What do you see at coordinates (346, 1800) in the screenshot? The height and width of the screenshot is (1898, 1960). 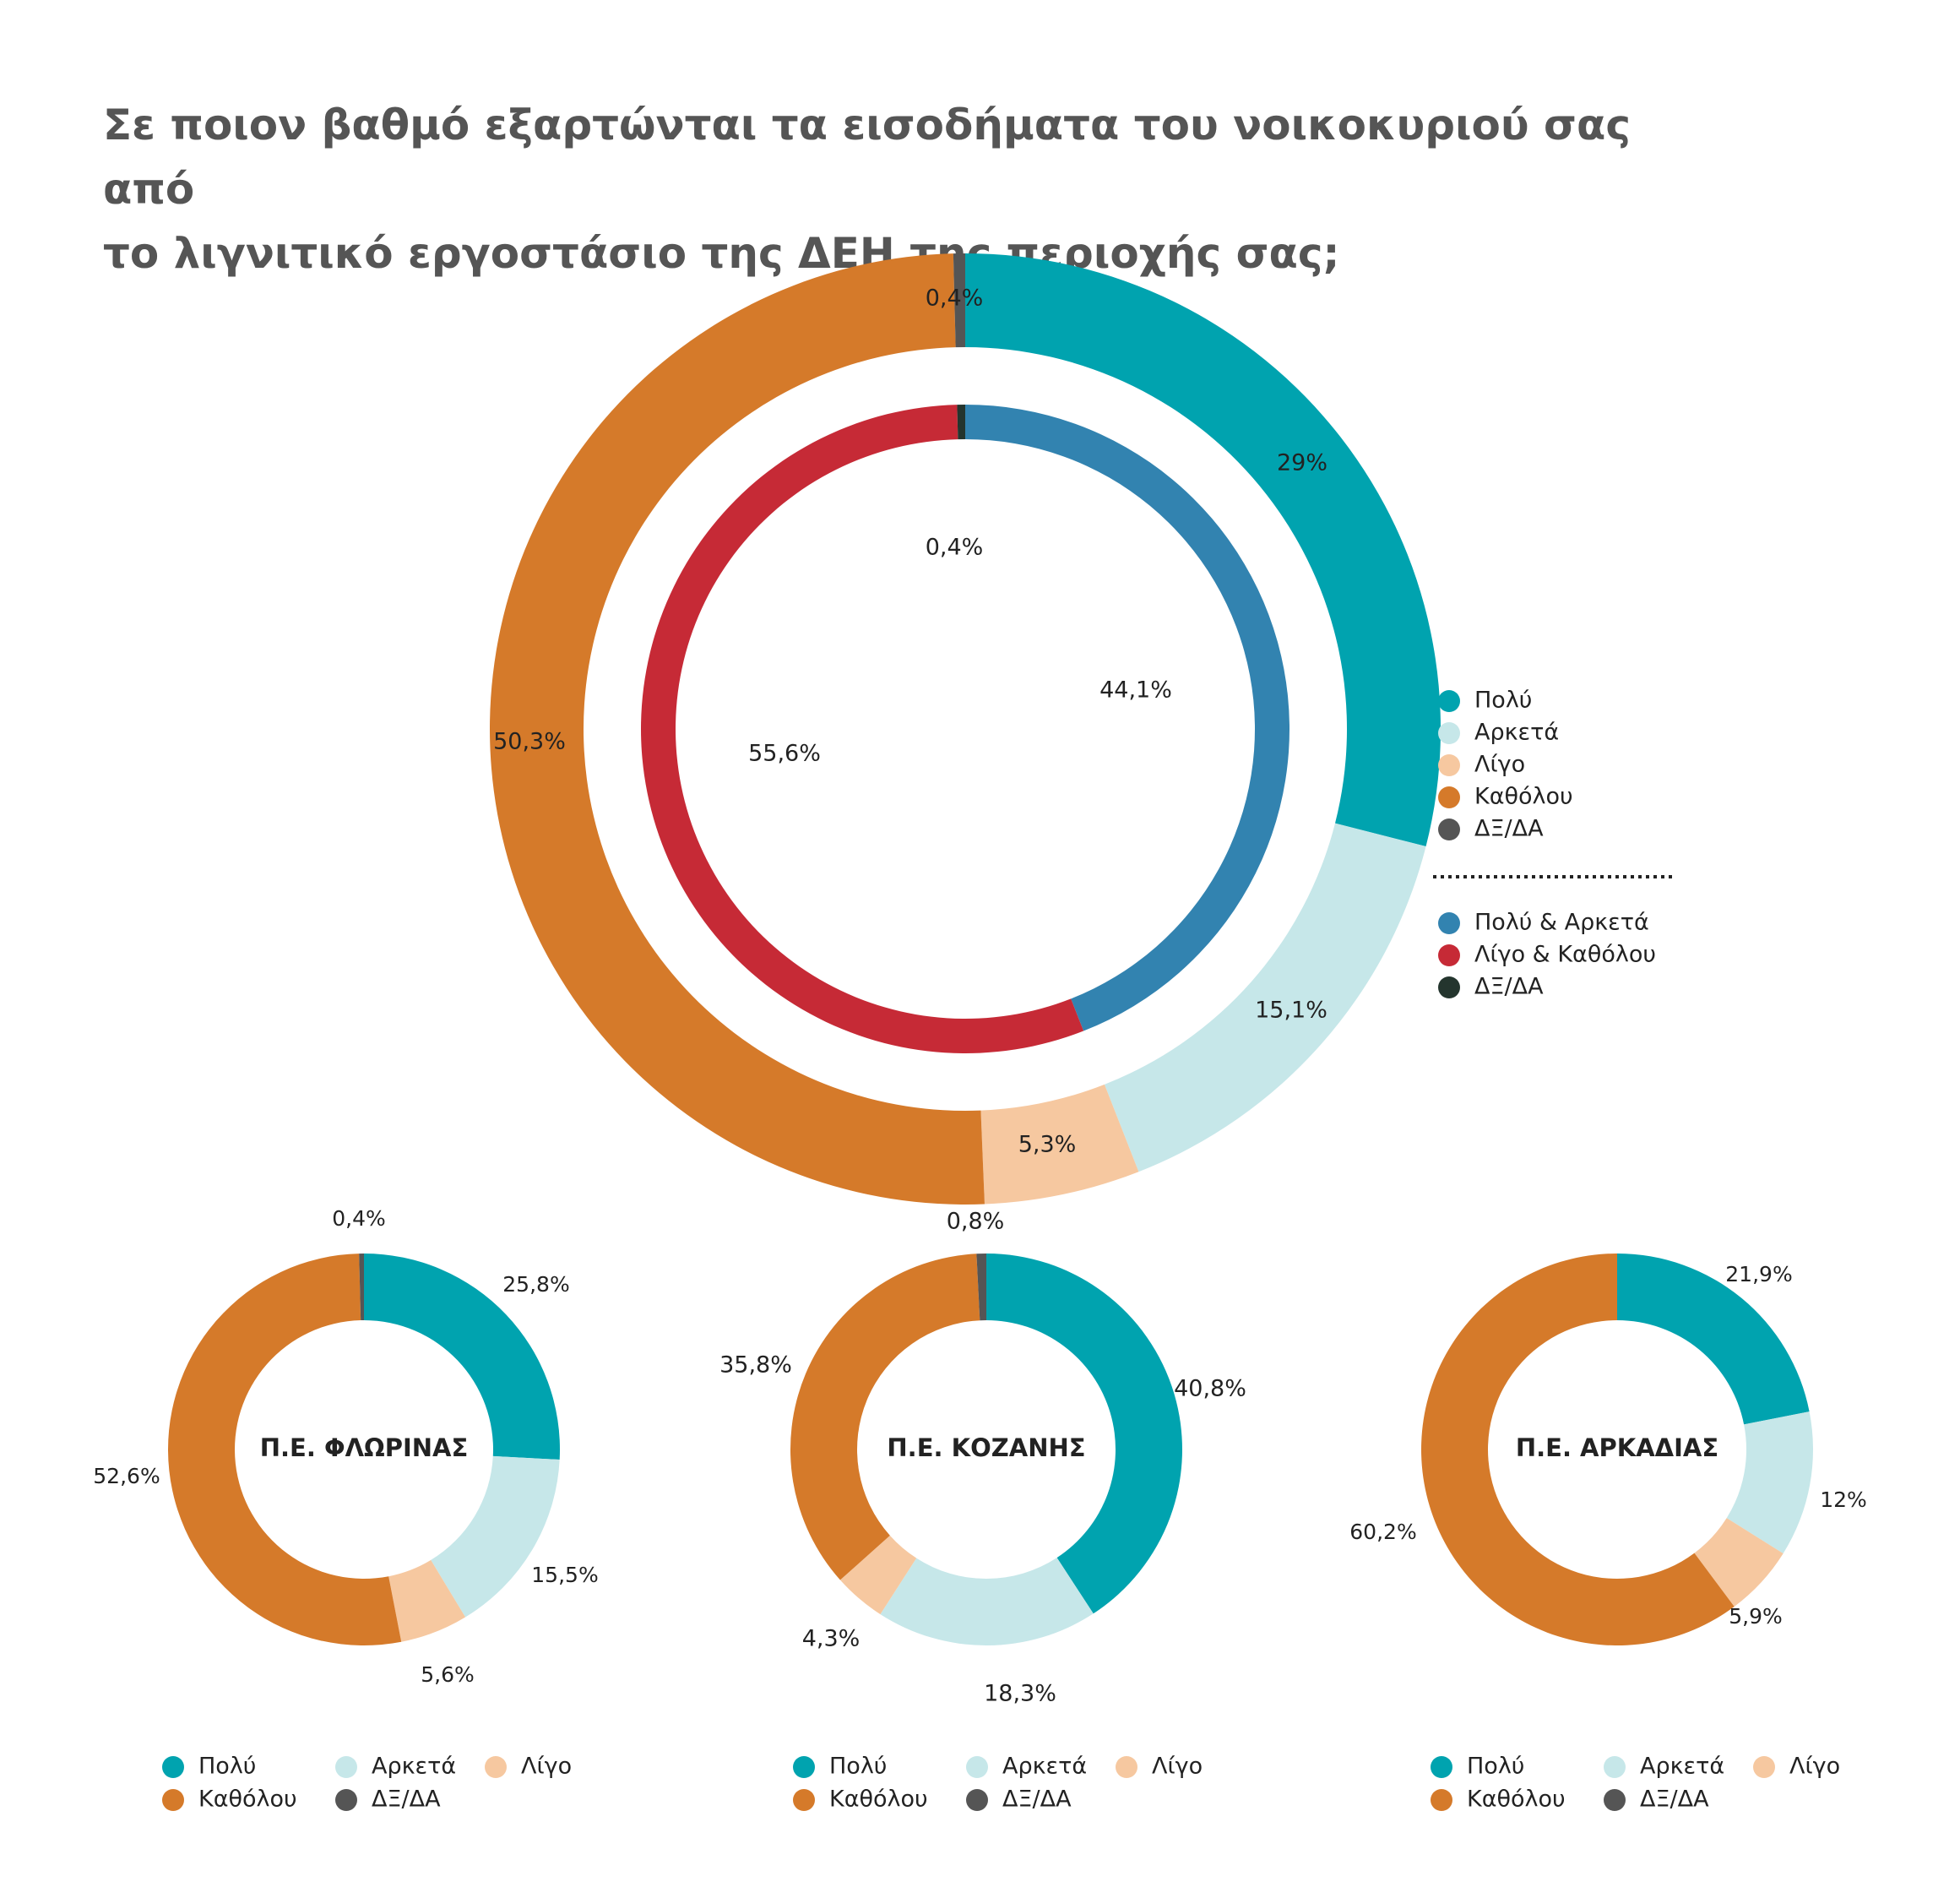 I see `florina-legend-5-swatch` at bounding box center [346, 1800].